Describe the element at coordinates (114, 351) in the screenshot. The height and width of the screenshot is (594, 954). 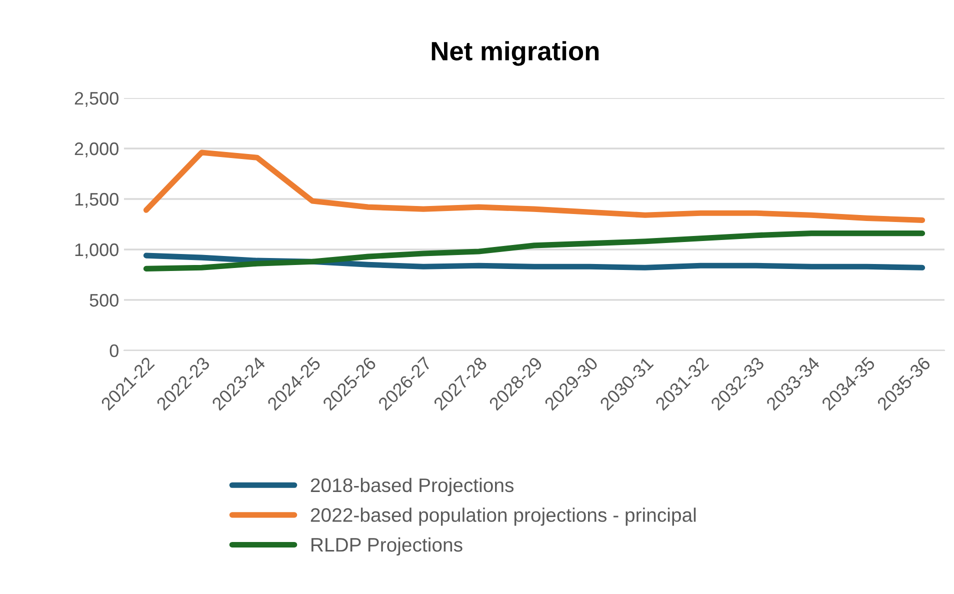
I see `y-tick-label: 0` at that location.